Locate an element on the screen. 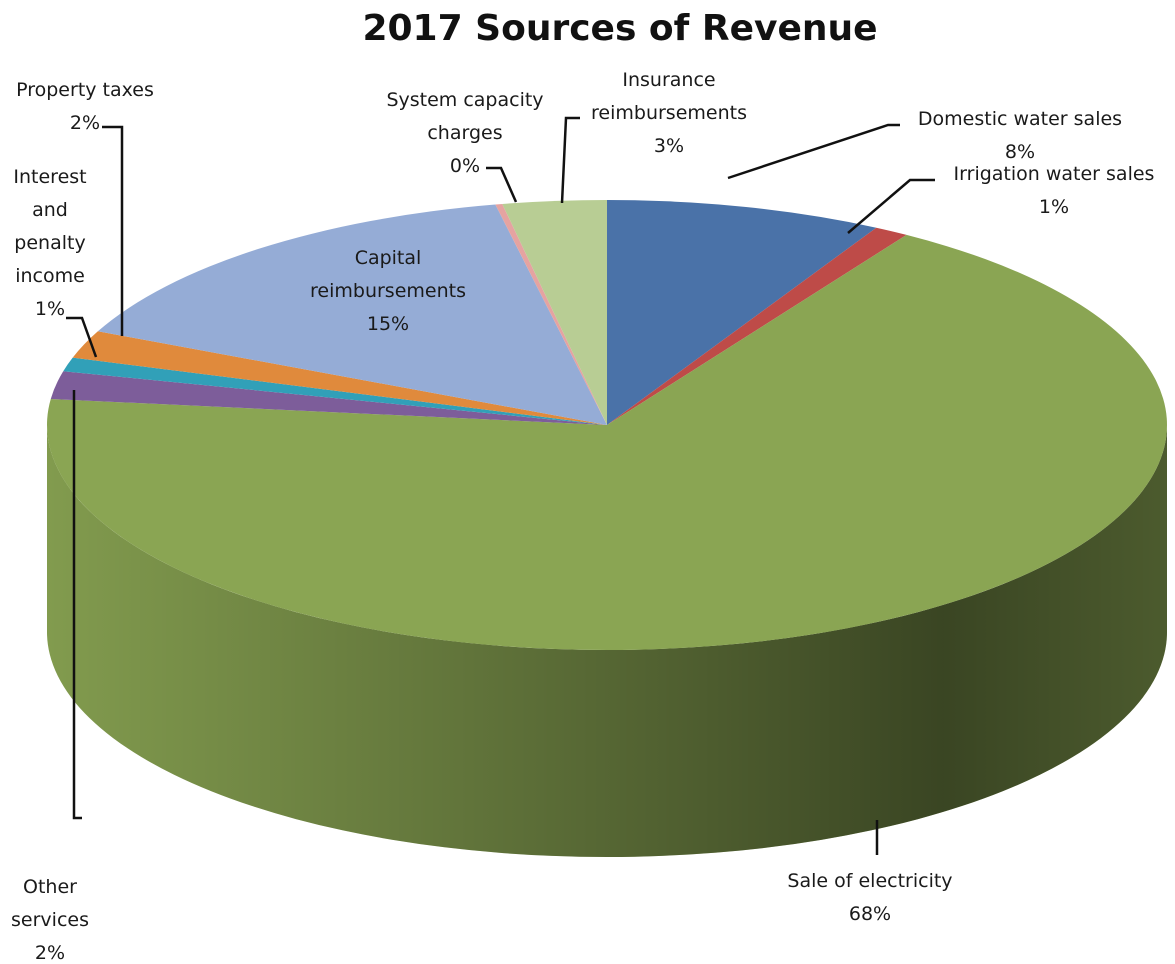 This screenshot has height=964, width=1175. leader-line-other-services is located at coordinates (77, 605).